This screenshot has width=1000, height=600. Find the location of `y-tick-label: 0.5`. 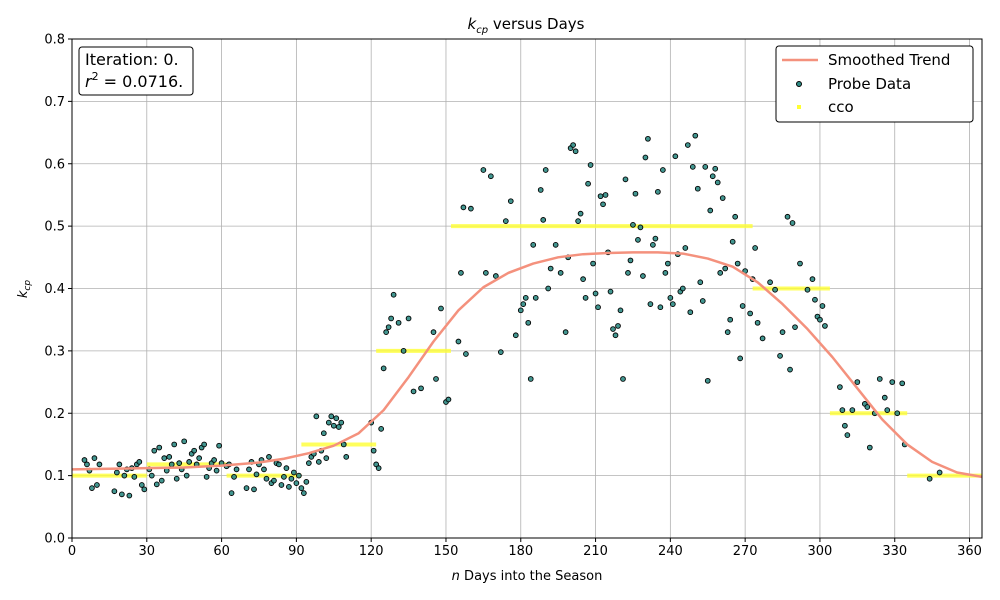

y-tick-label: 0.5 is located at coordinates (54, 227).